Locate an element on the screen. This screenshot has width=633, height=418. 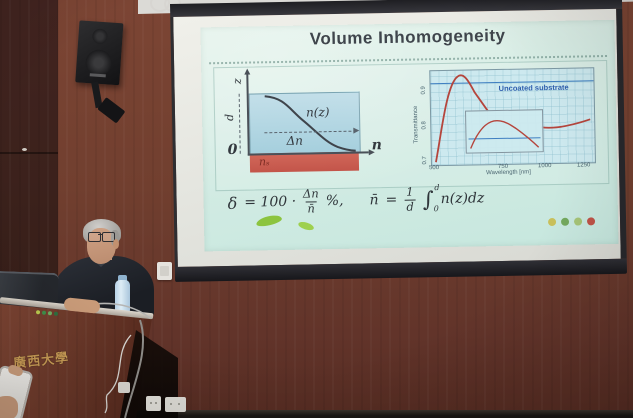
n-axis-label: n is located at coordinates (376, 145).